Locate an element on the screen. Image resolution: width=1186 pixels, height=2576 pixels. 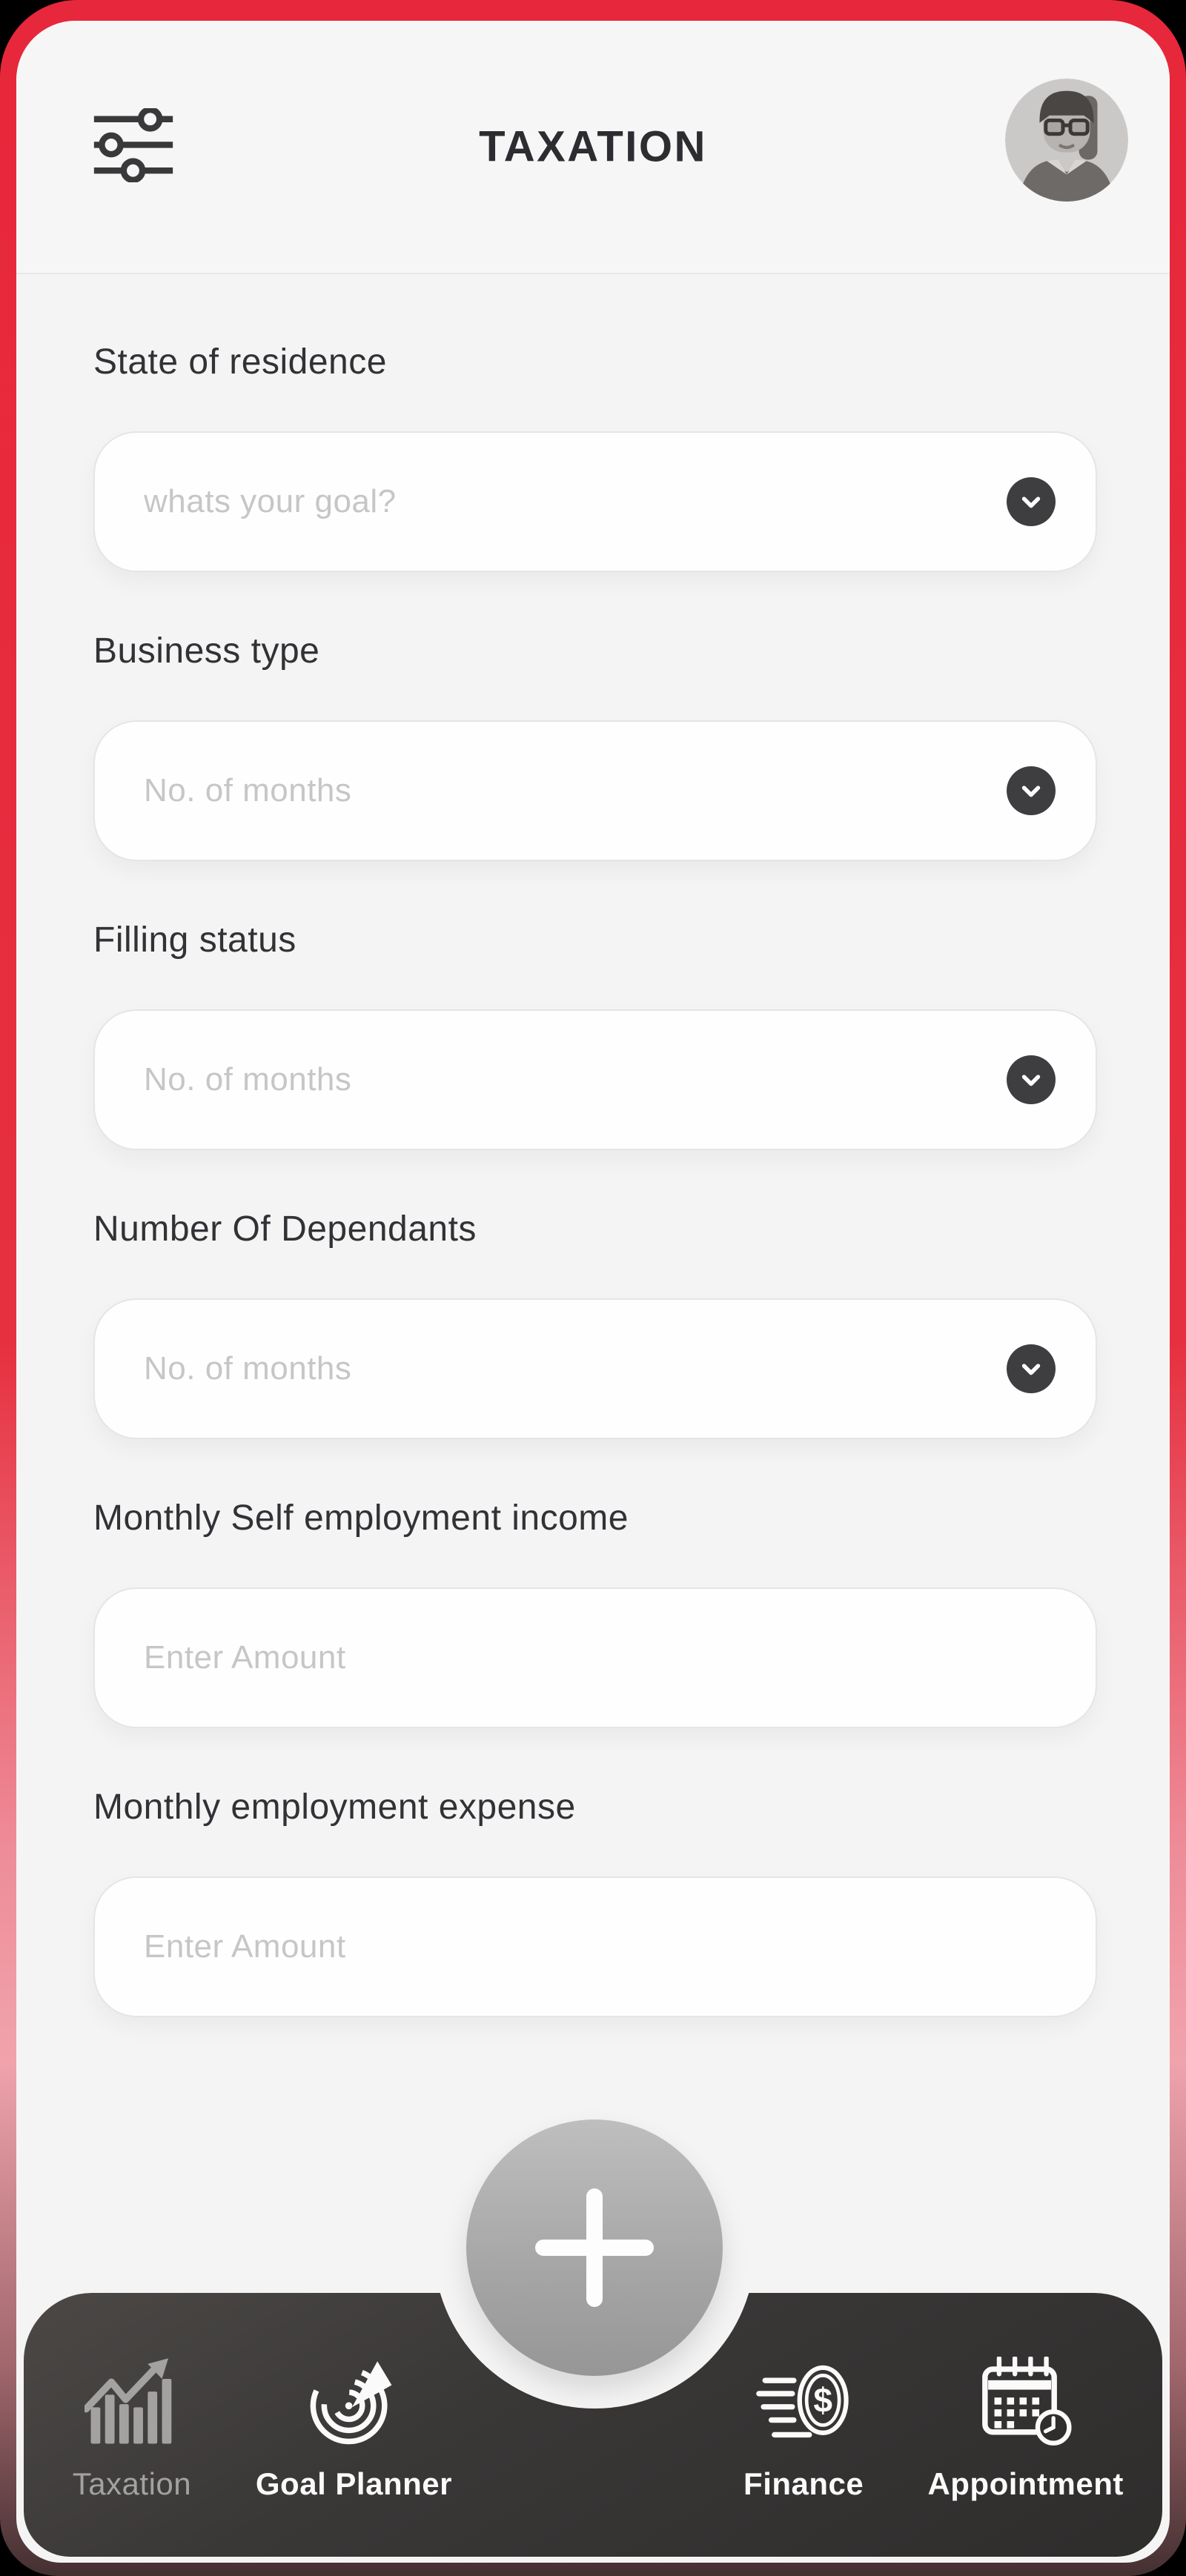
nav-label: Finance is located at coordinates (803, 2483).